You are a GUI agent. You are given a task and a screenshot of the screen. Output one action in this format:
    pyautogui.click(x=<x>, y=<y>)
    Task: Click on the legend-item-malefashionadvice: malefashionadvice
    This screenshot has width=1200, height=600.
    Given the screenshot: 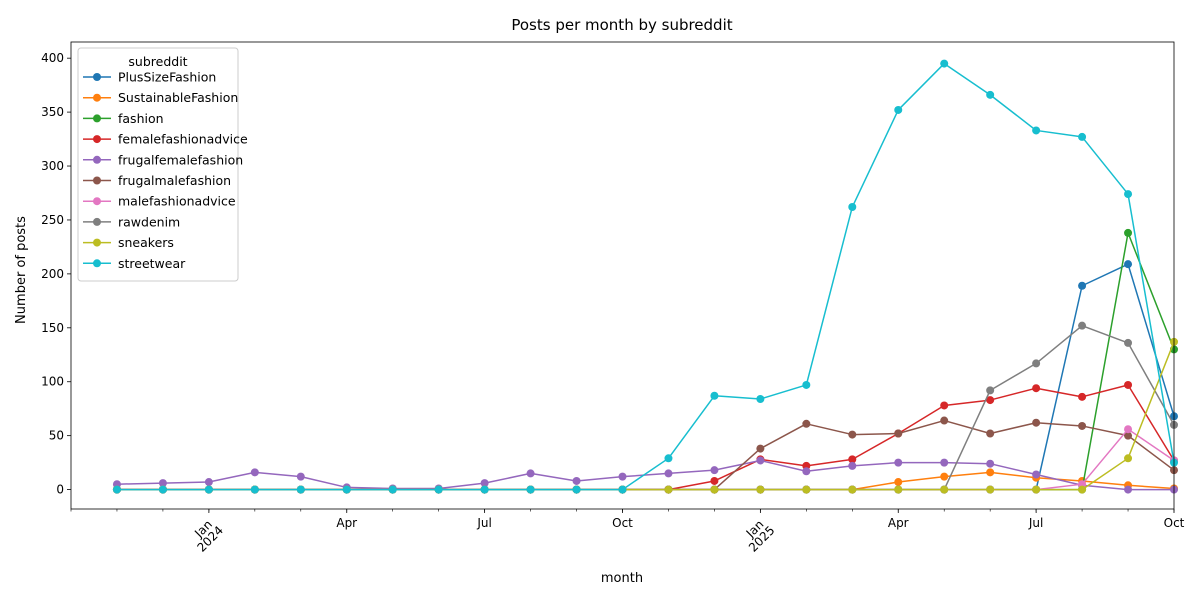 What is the action you would take?
    pyautogui.click(x=159, y=201)
    